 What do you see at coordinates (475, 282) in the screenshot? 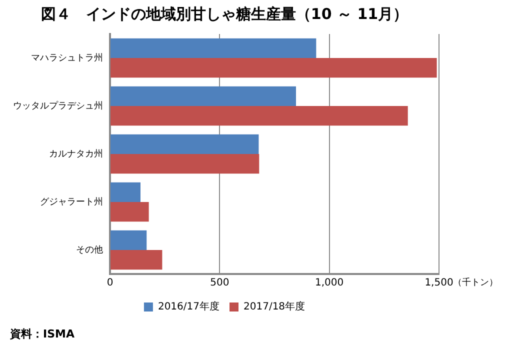
I see `x-axis-title: （千トン）` at bounding box center [475, 282].